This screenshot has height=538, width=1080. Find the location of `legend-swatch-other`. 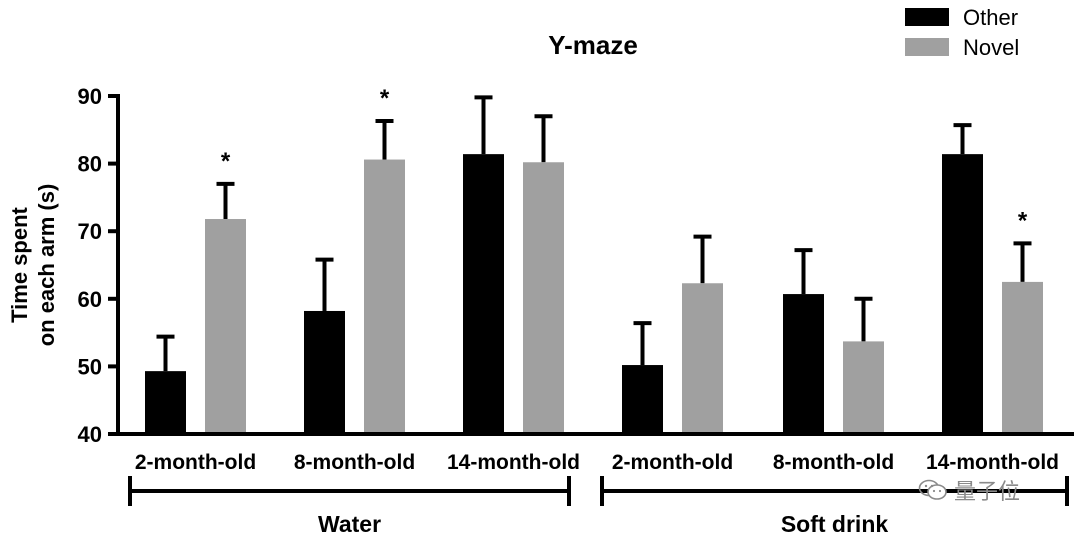

legend-swatch-other is located at coordinates (927, 17).